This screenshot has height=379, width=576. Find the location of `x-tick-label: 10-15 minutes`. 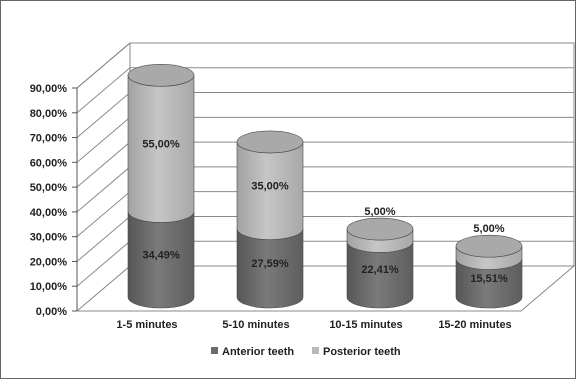

x-tick-label: 10-15 minutes is located at coordinates (365, 325).